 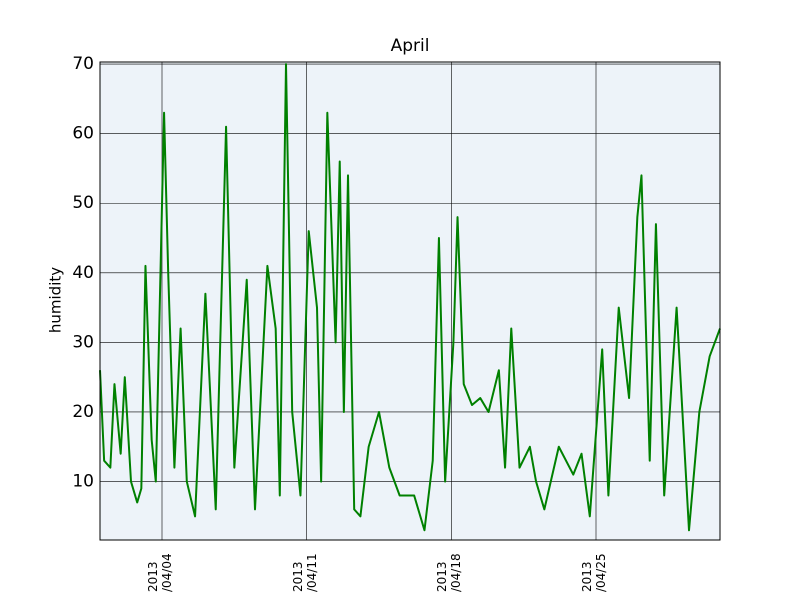 I want to click on y-tick-label: 70, so click(x=83, y=64).